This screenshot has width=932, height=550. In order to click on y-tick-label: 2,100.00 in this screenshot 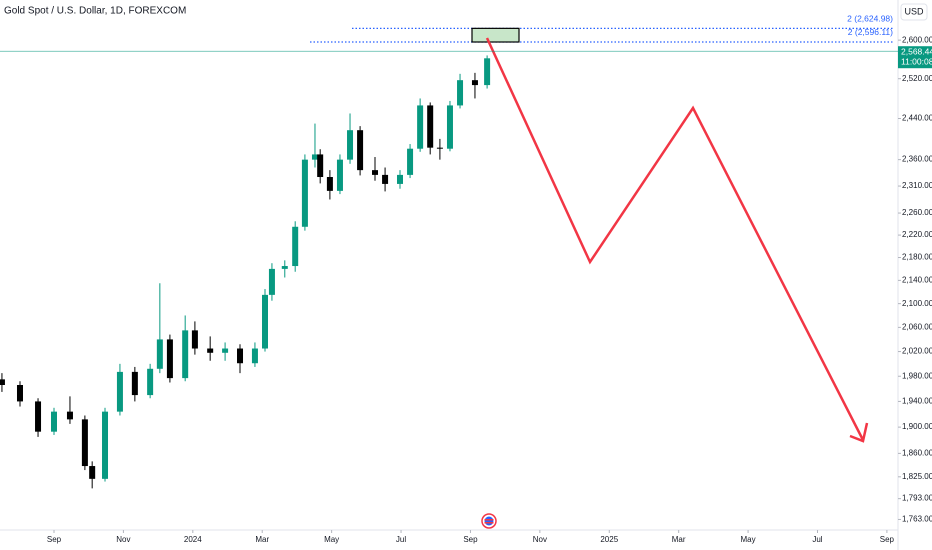, I will do `click(917, 303)`.